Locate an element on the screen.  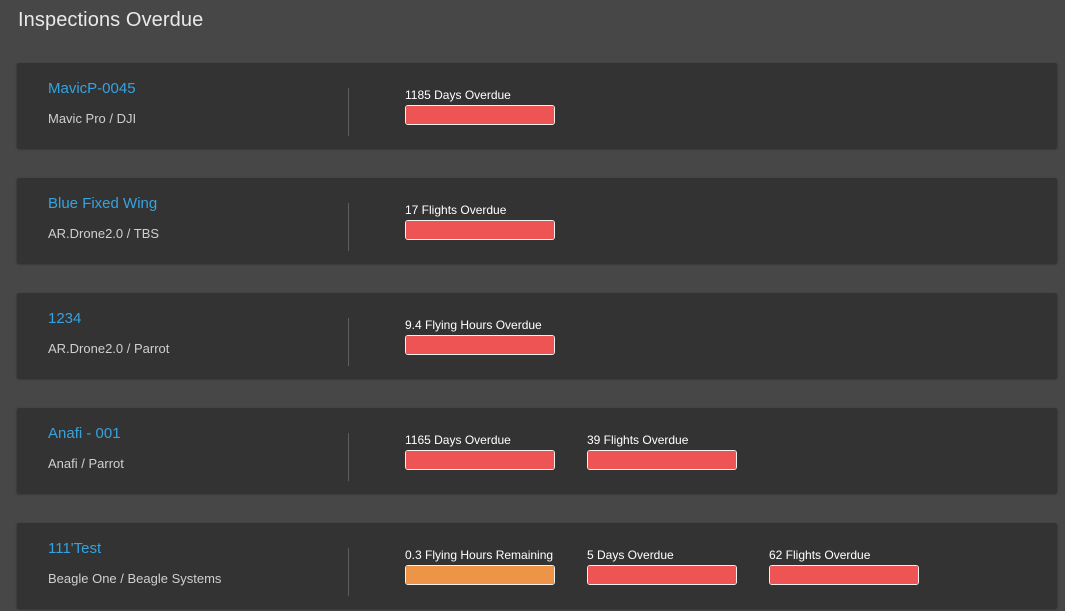
inspection-status: 1165 Days Overdue is located at coordinates (485, 451).